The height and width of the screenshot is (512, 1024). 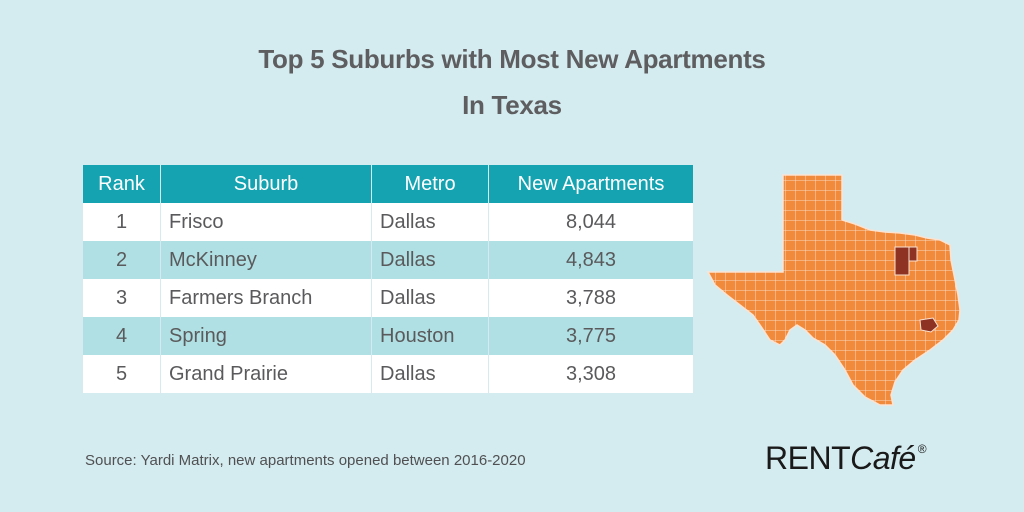 I want to click on rentcafe-logo: RENTCafé ®, so click(x=846, y=458).